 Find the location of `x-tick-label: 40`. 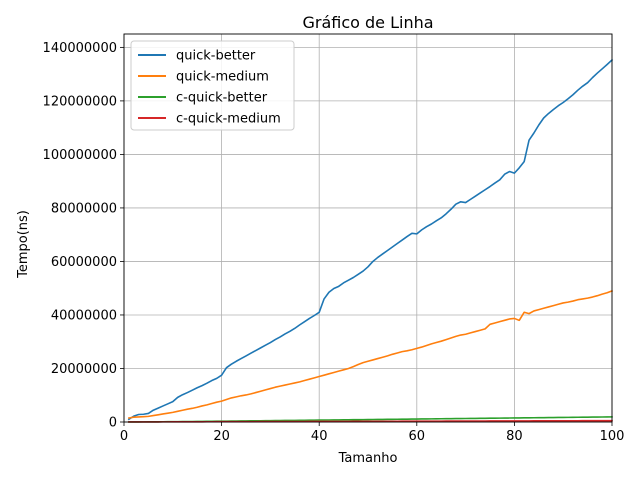

x-tick-label: 40 is located at coordinates (319, 436).